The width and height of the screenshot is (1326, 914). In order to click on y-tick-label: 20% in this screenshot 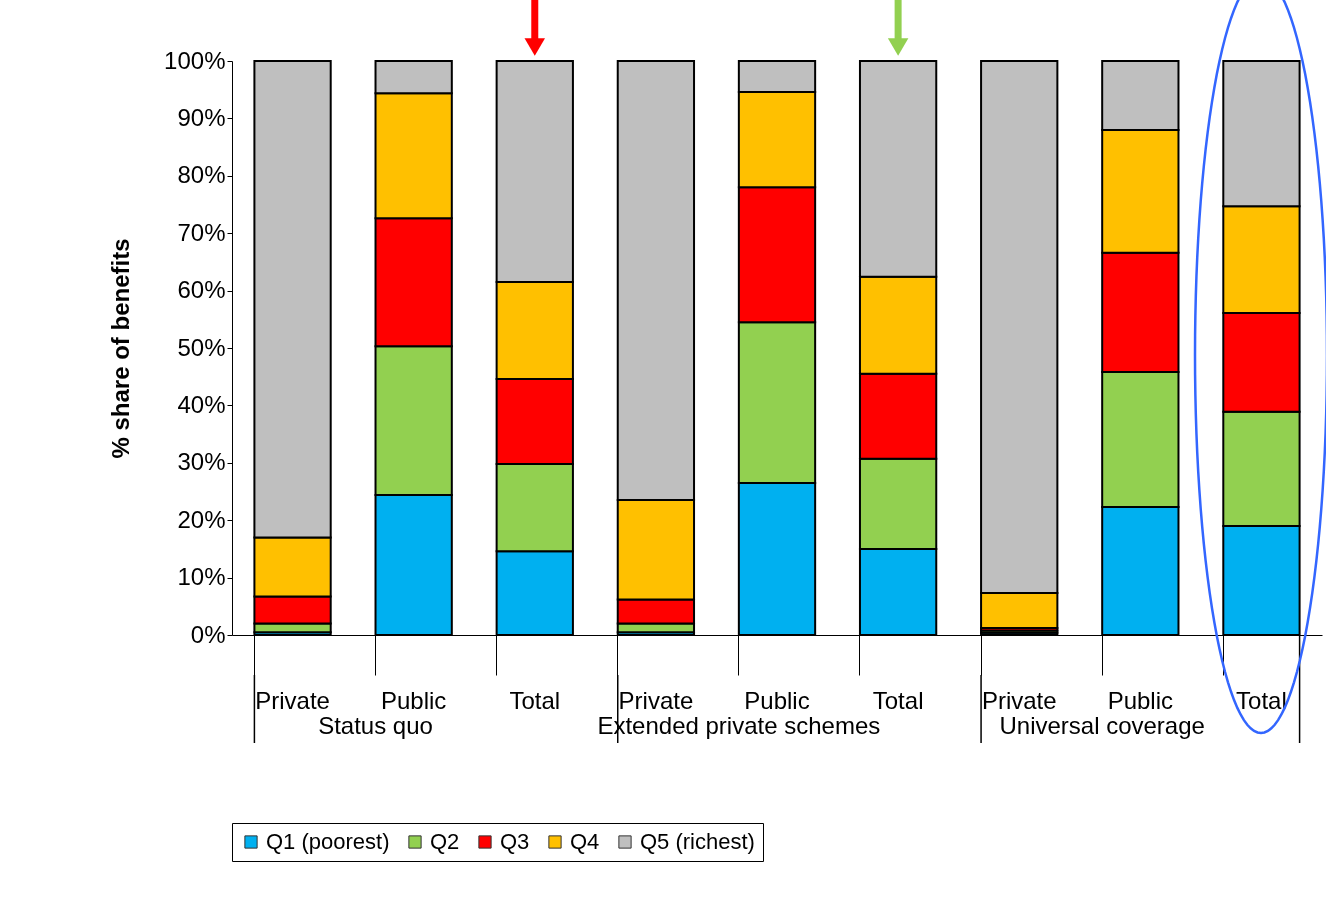, I will do `click(201, 519)`.